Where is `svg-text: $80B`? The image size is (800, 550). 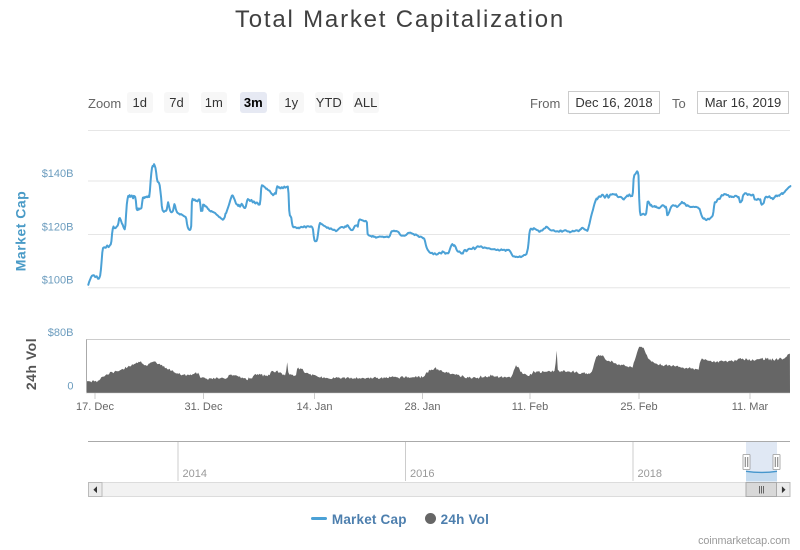
svg-text: $80B is located at coordinates (61, 333).